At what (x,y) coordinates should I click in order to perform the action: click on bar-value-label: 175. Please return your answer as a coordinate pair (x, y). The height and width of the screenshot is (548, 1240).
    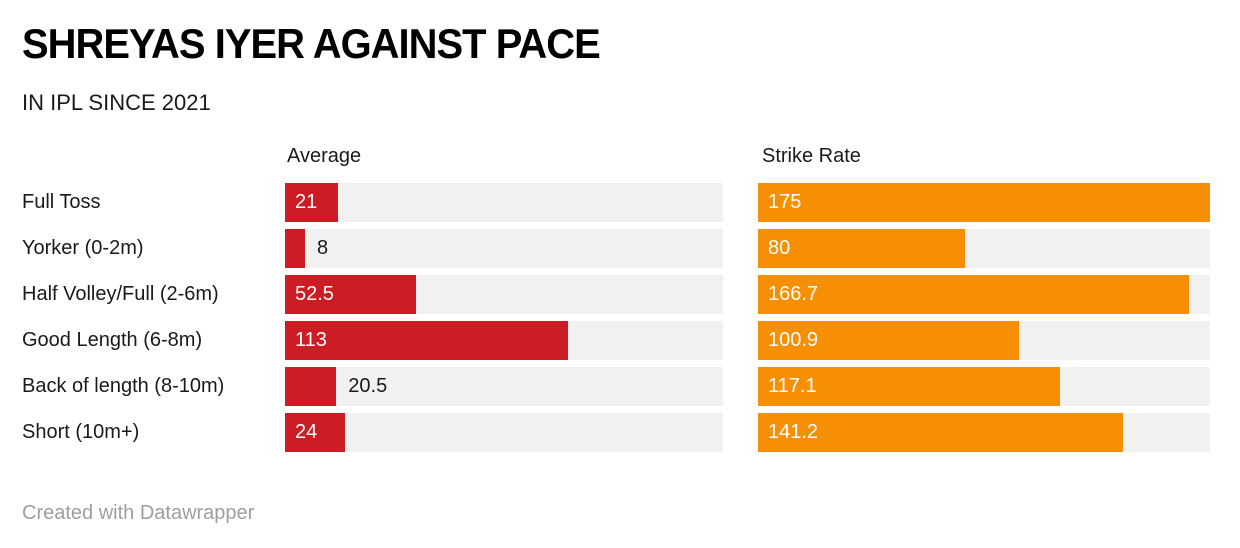
    Looking at the image, I should click on (785, 202).